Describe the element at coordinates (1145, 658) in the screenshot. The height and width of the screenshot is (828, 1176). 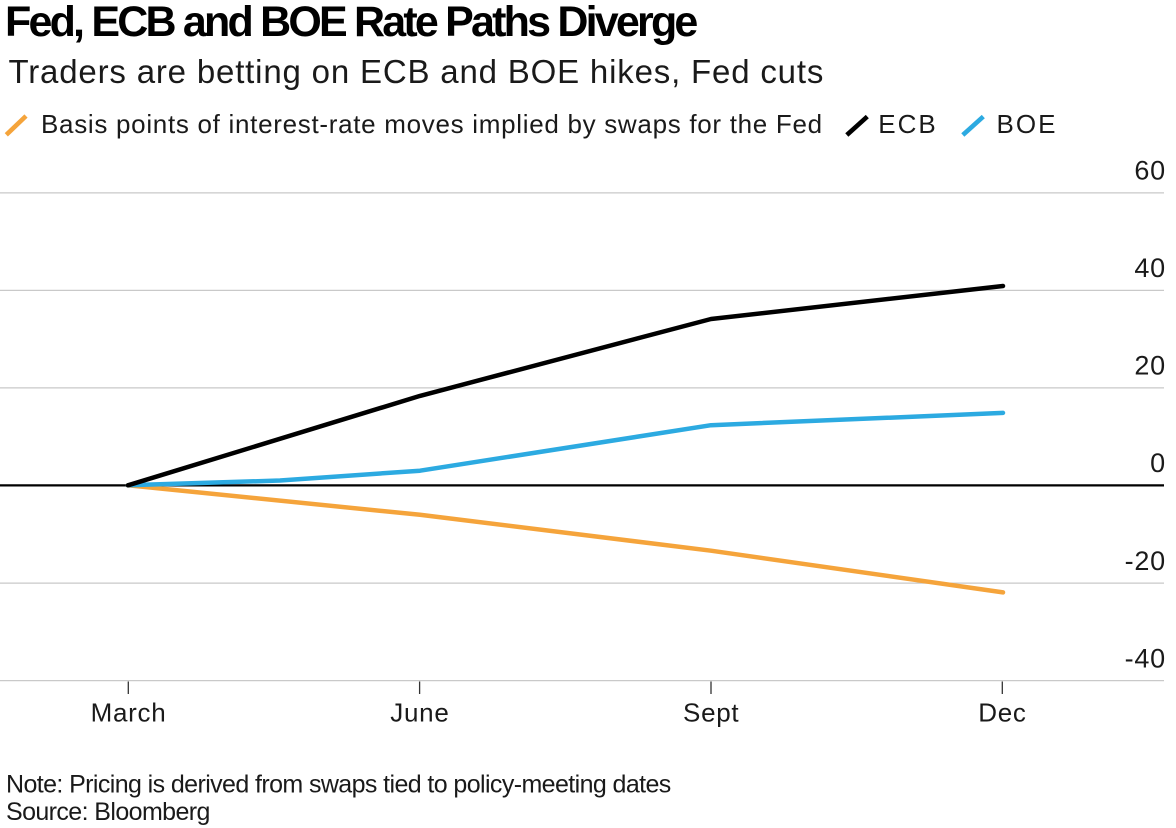
I see `svg-text: -40` at that location.